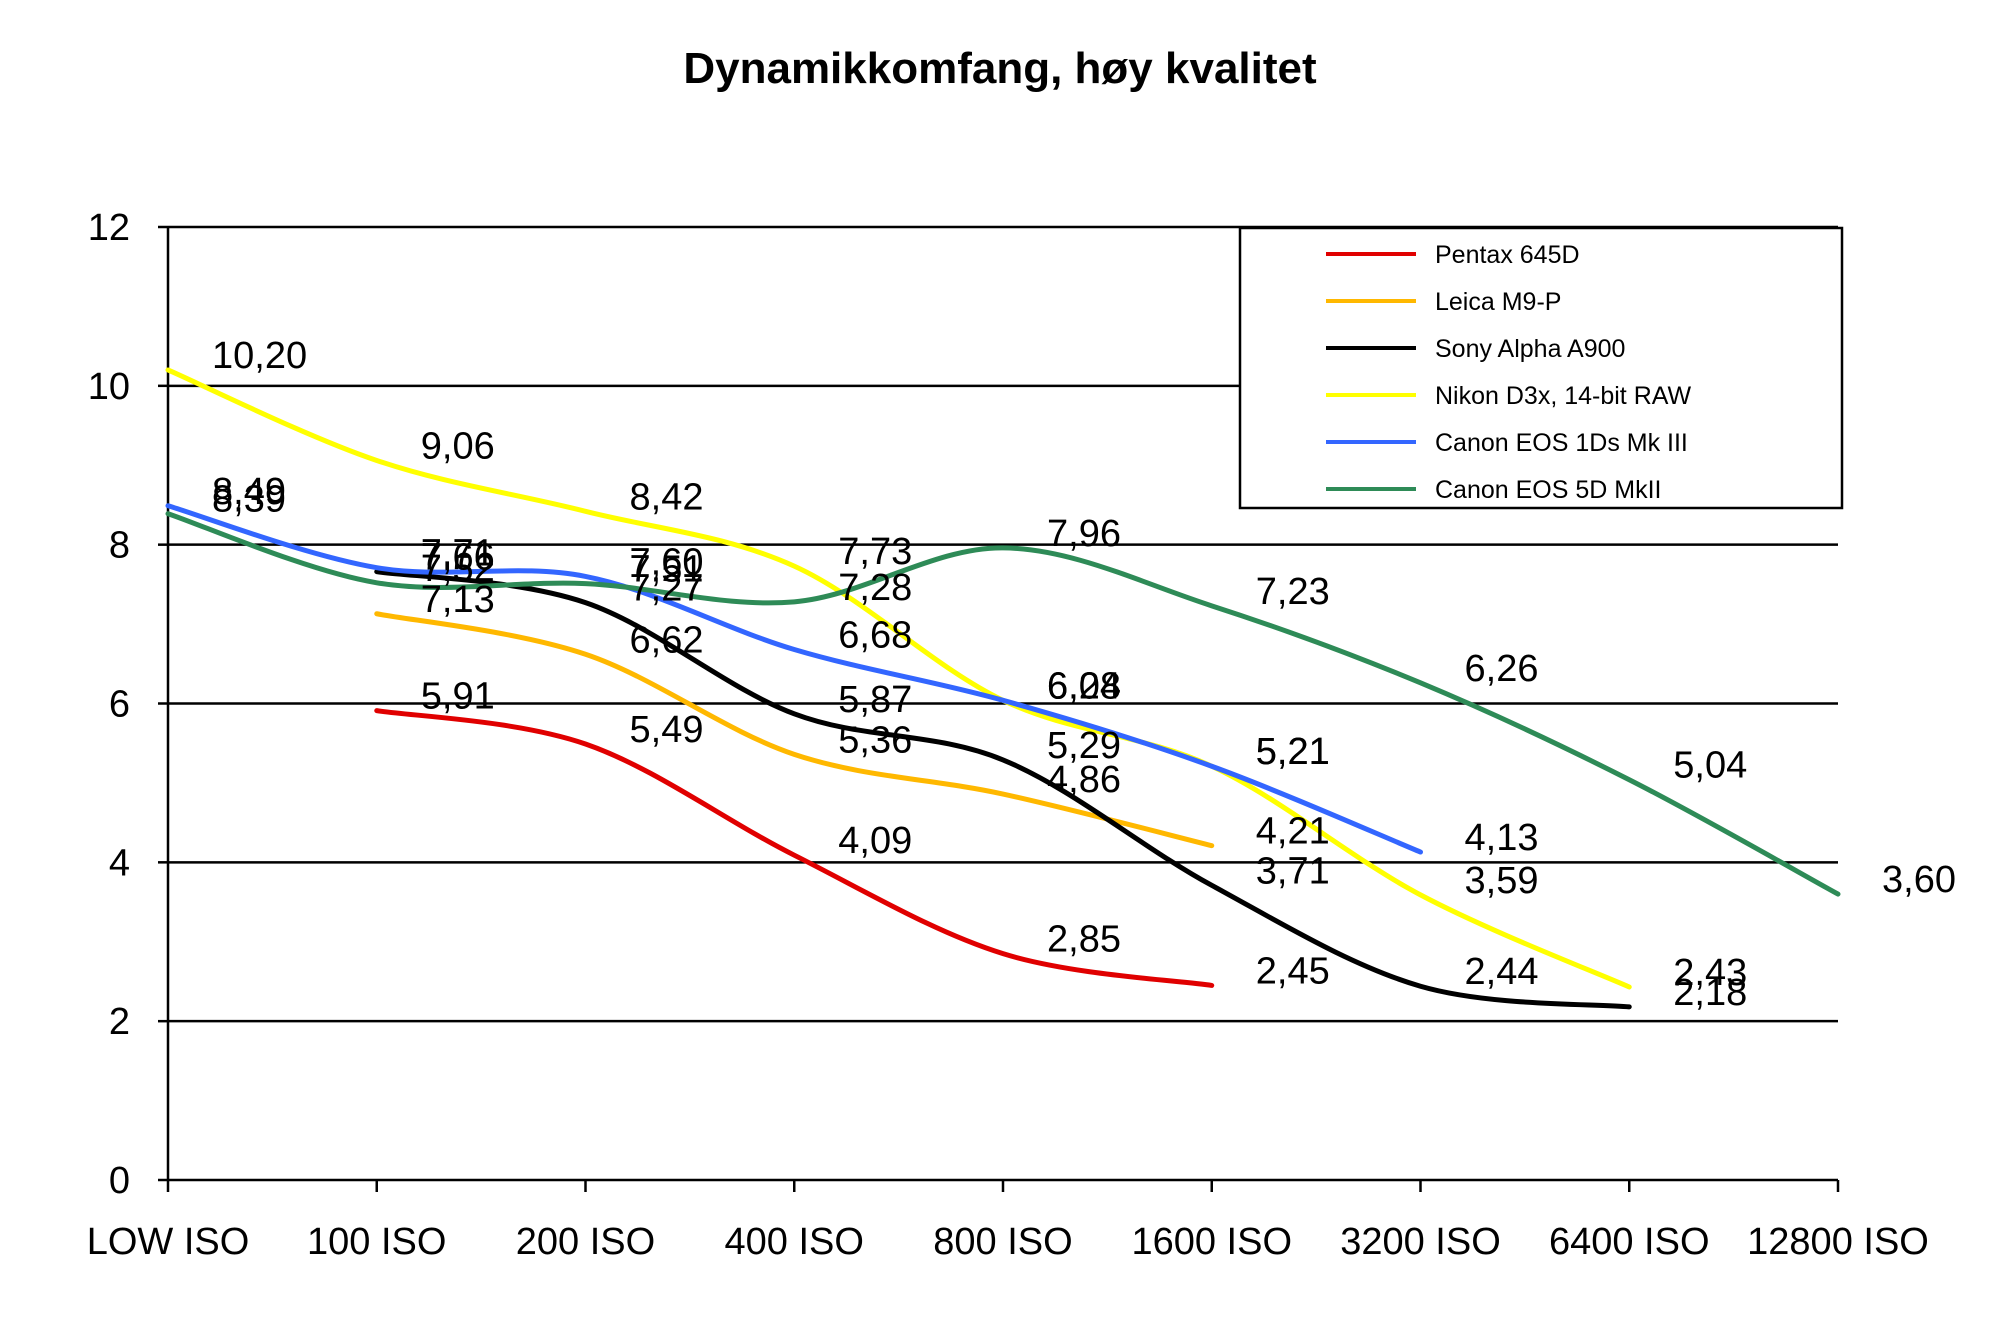 This screenshot has height=1322, width=2000. Describe the element at coordinates (1548, 490) in the screenshot. I see `legend-label: Canon EOS 5D MkII` at that location.